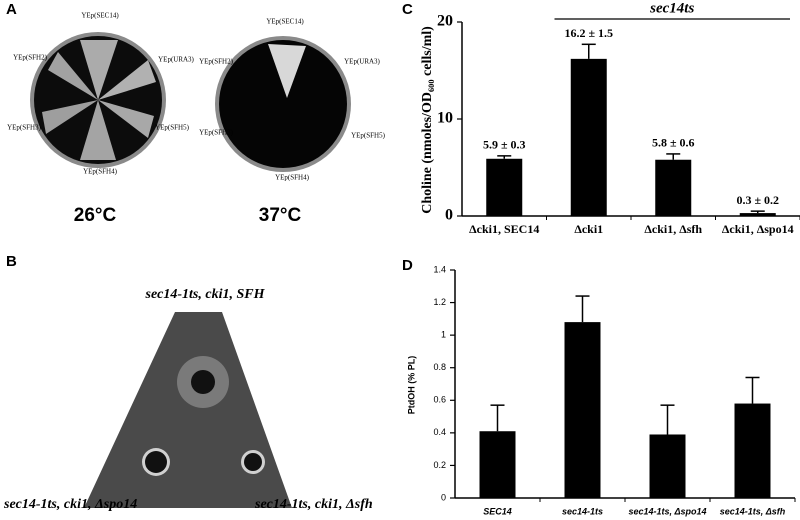  I want to click on x-tick-label: sec14-1ts, Δsfh, so click(753, 511).